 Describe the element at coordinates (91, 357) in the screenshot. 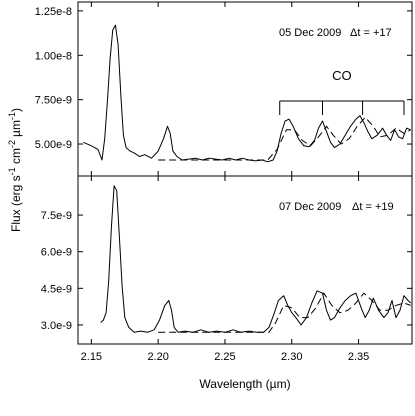

I see `x-tick-label: 2.15` at that location.